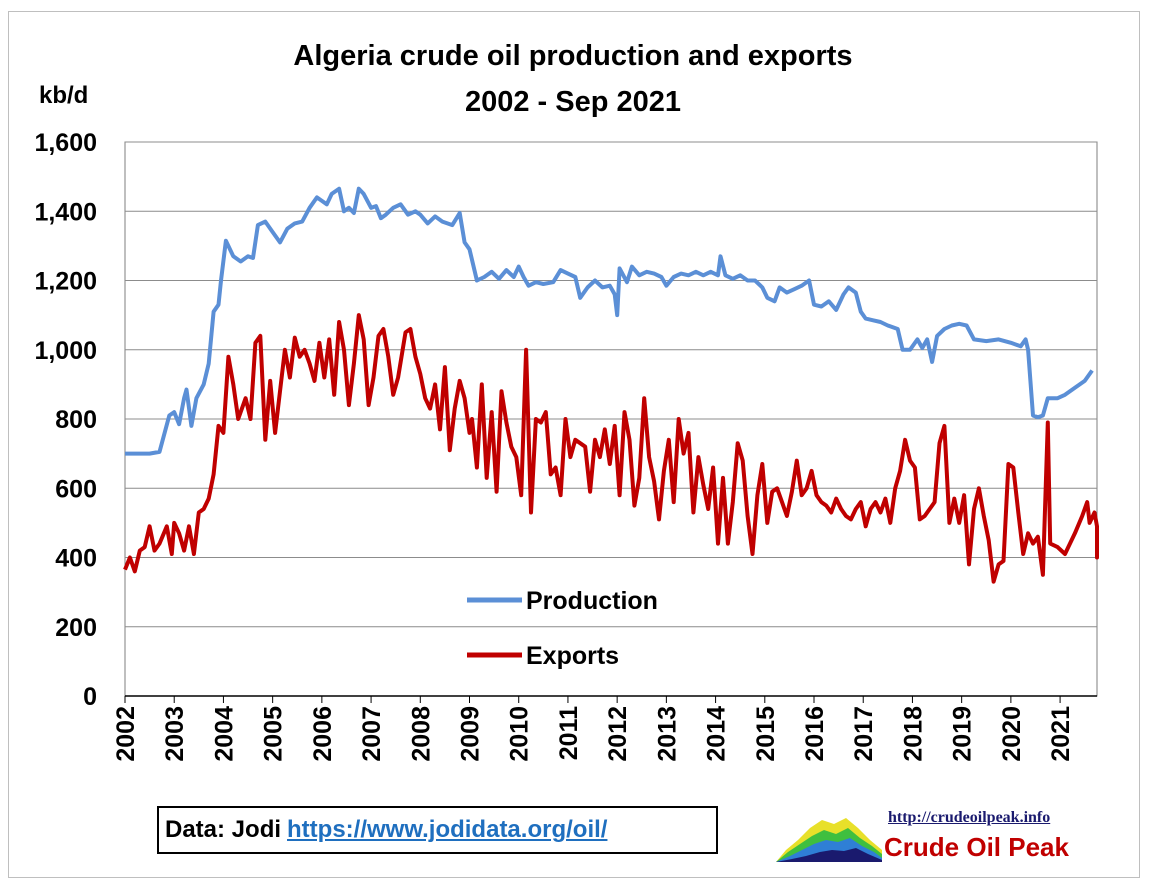 Image resolution: width=1150 pixels, height=889 pixels. Describe the element at coordinates (372, 734) in the screenshot. I see `x-tick-label: 2007` at that location.